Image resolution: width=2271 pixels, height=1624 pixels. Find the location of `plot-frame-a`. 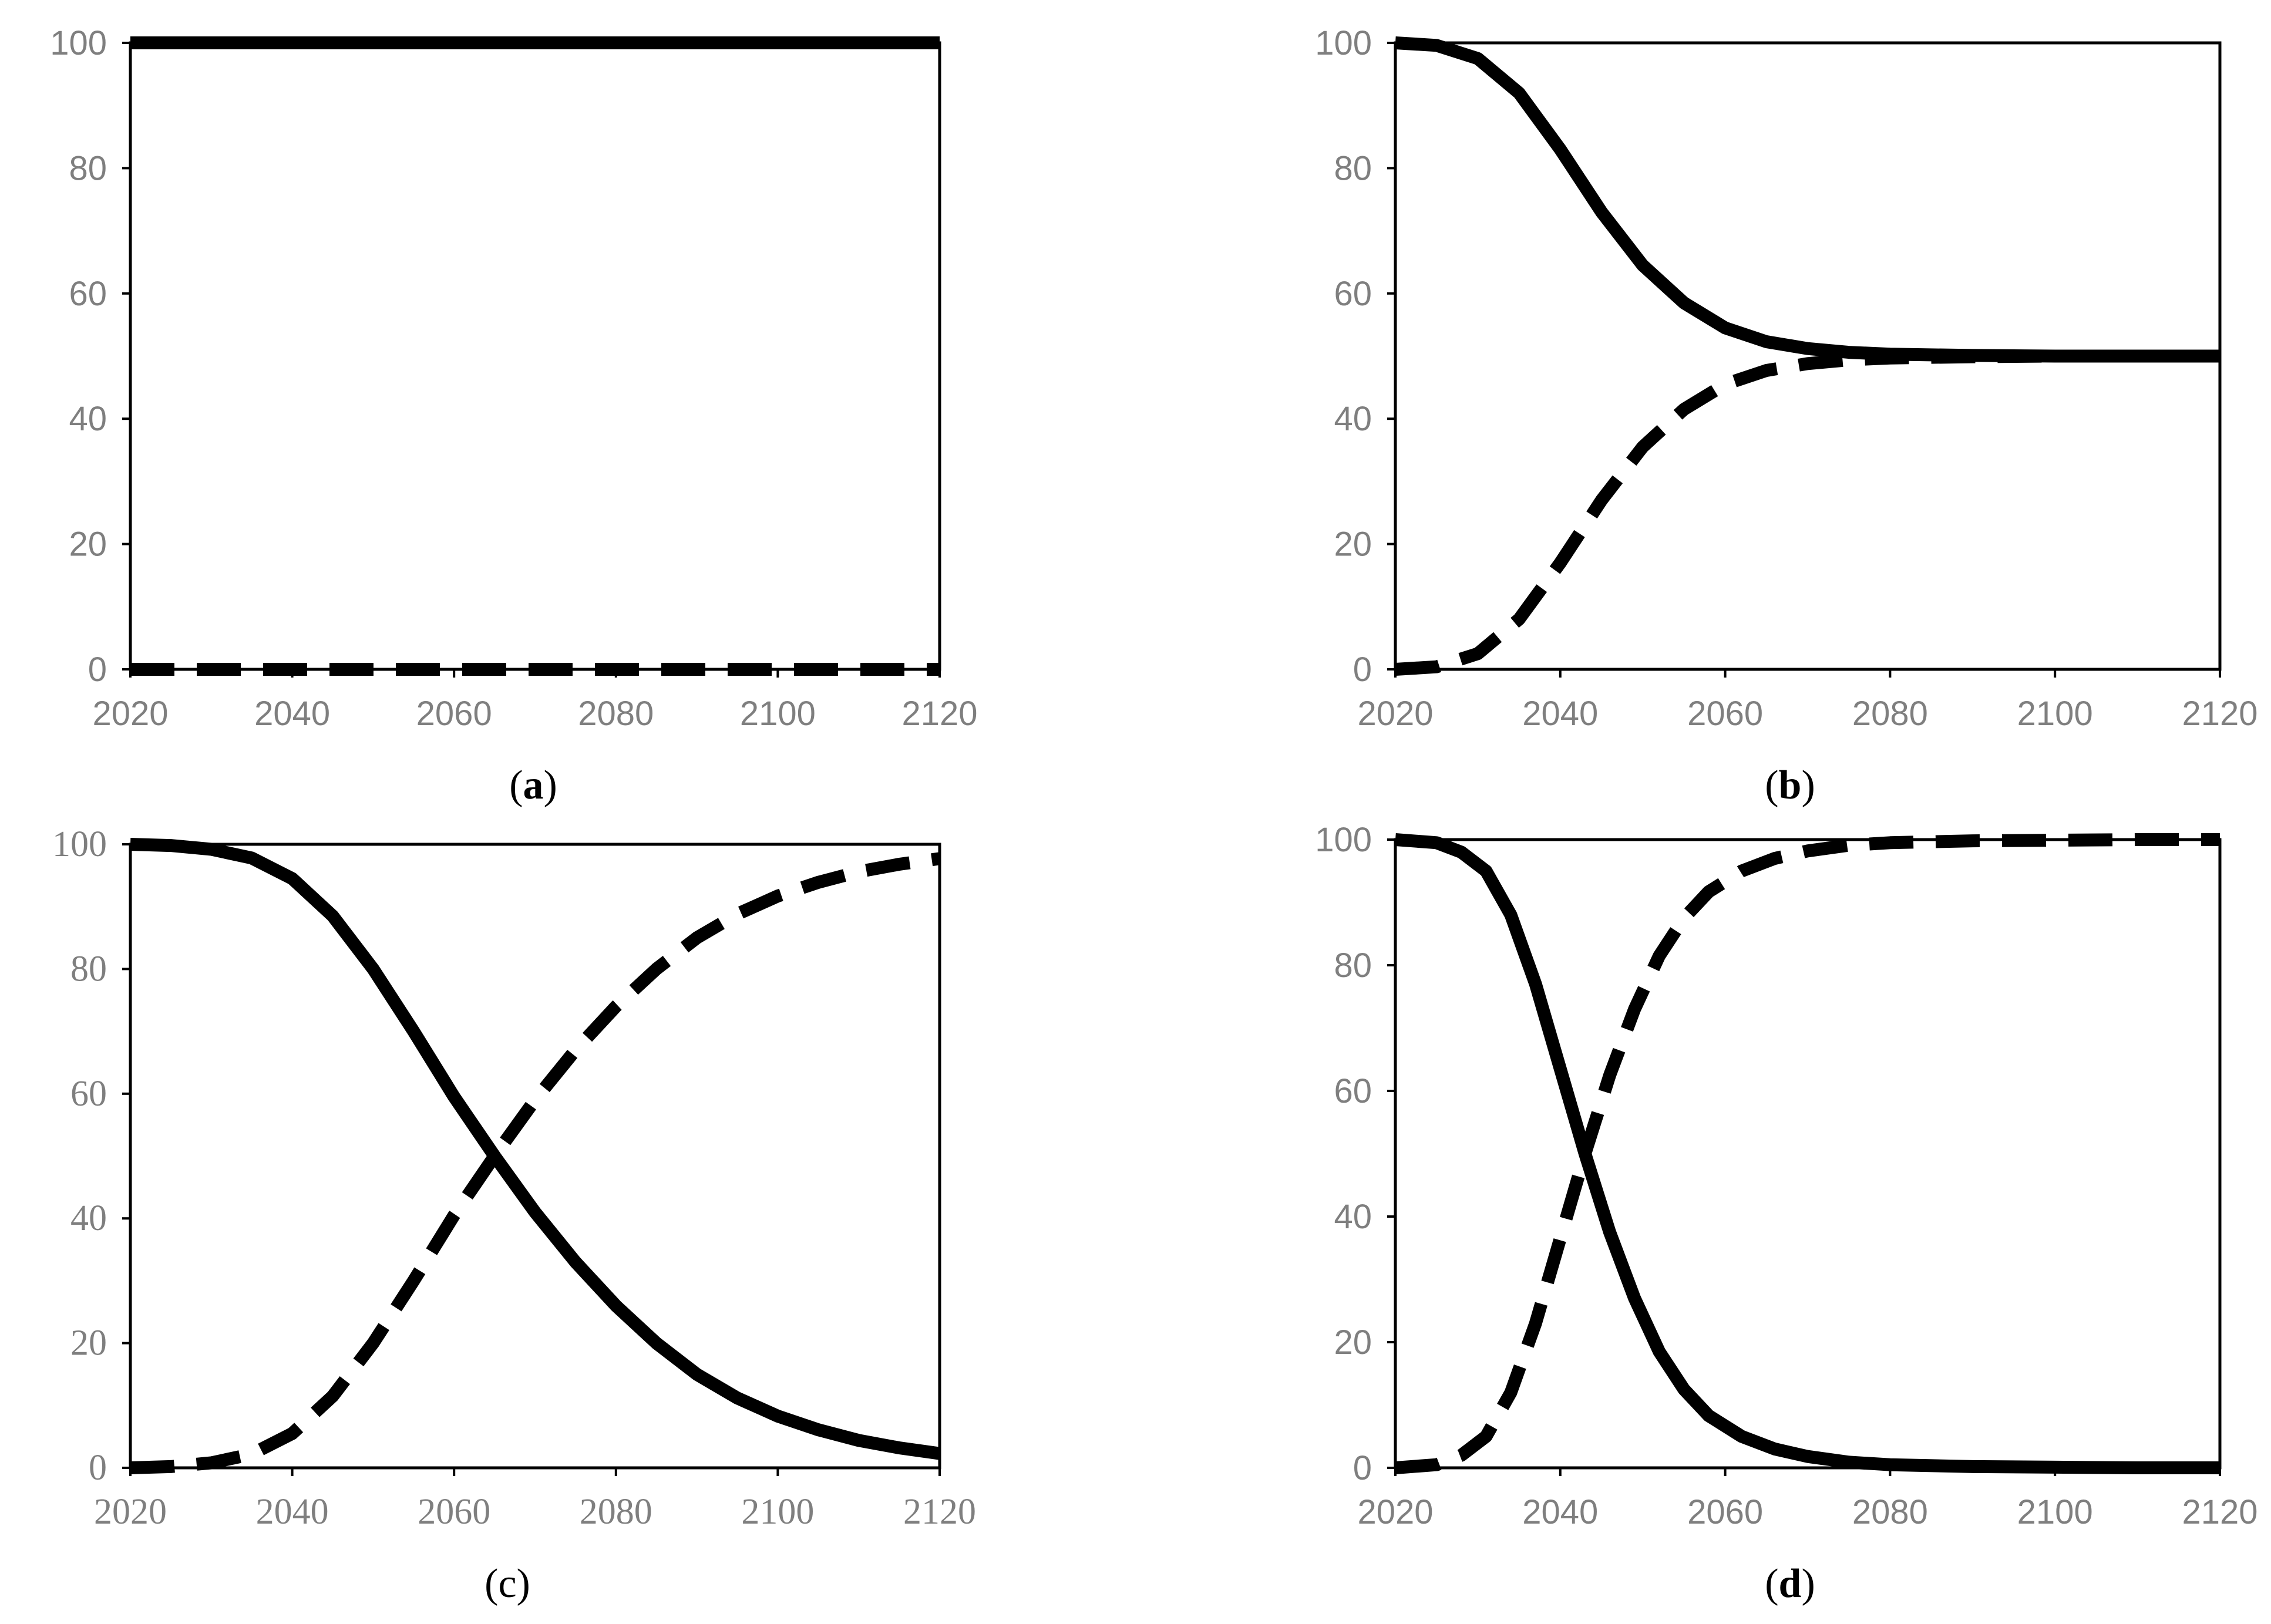

plot-frame-a is located at coordinates (535, 356).